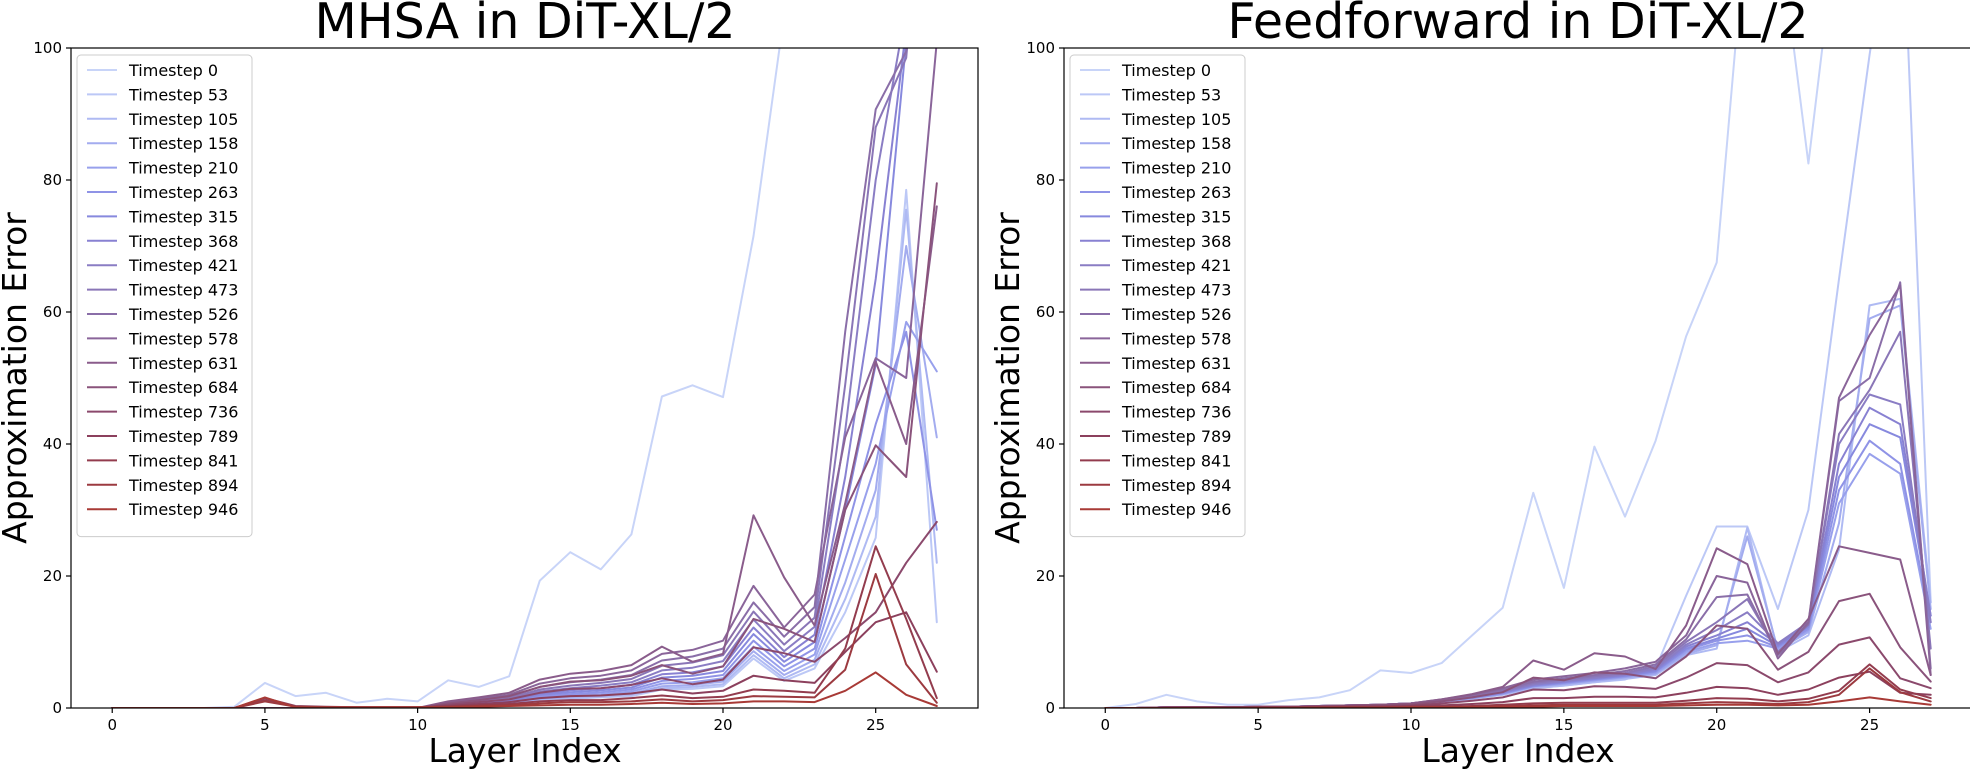  What do you see at coordinates (52, 576) in the screenshot?
I see `mhsa-ytick-label-1: 20` at bounding box center [52, 576].